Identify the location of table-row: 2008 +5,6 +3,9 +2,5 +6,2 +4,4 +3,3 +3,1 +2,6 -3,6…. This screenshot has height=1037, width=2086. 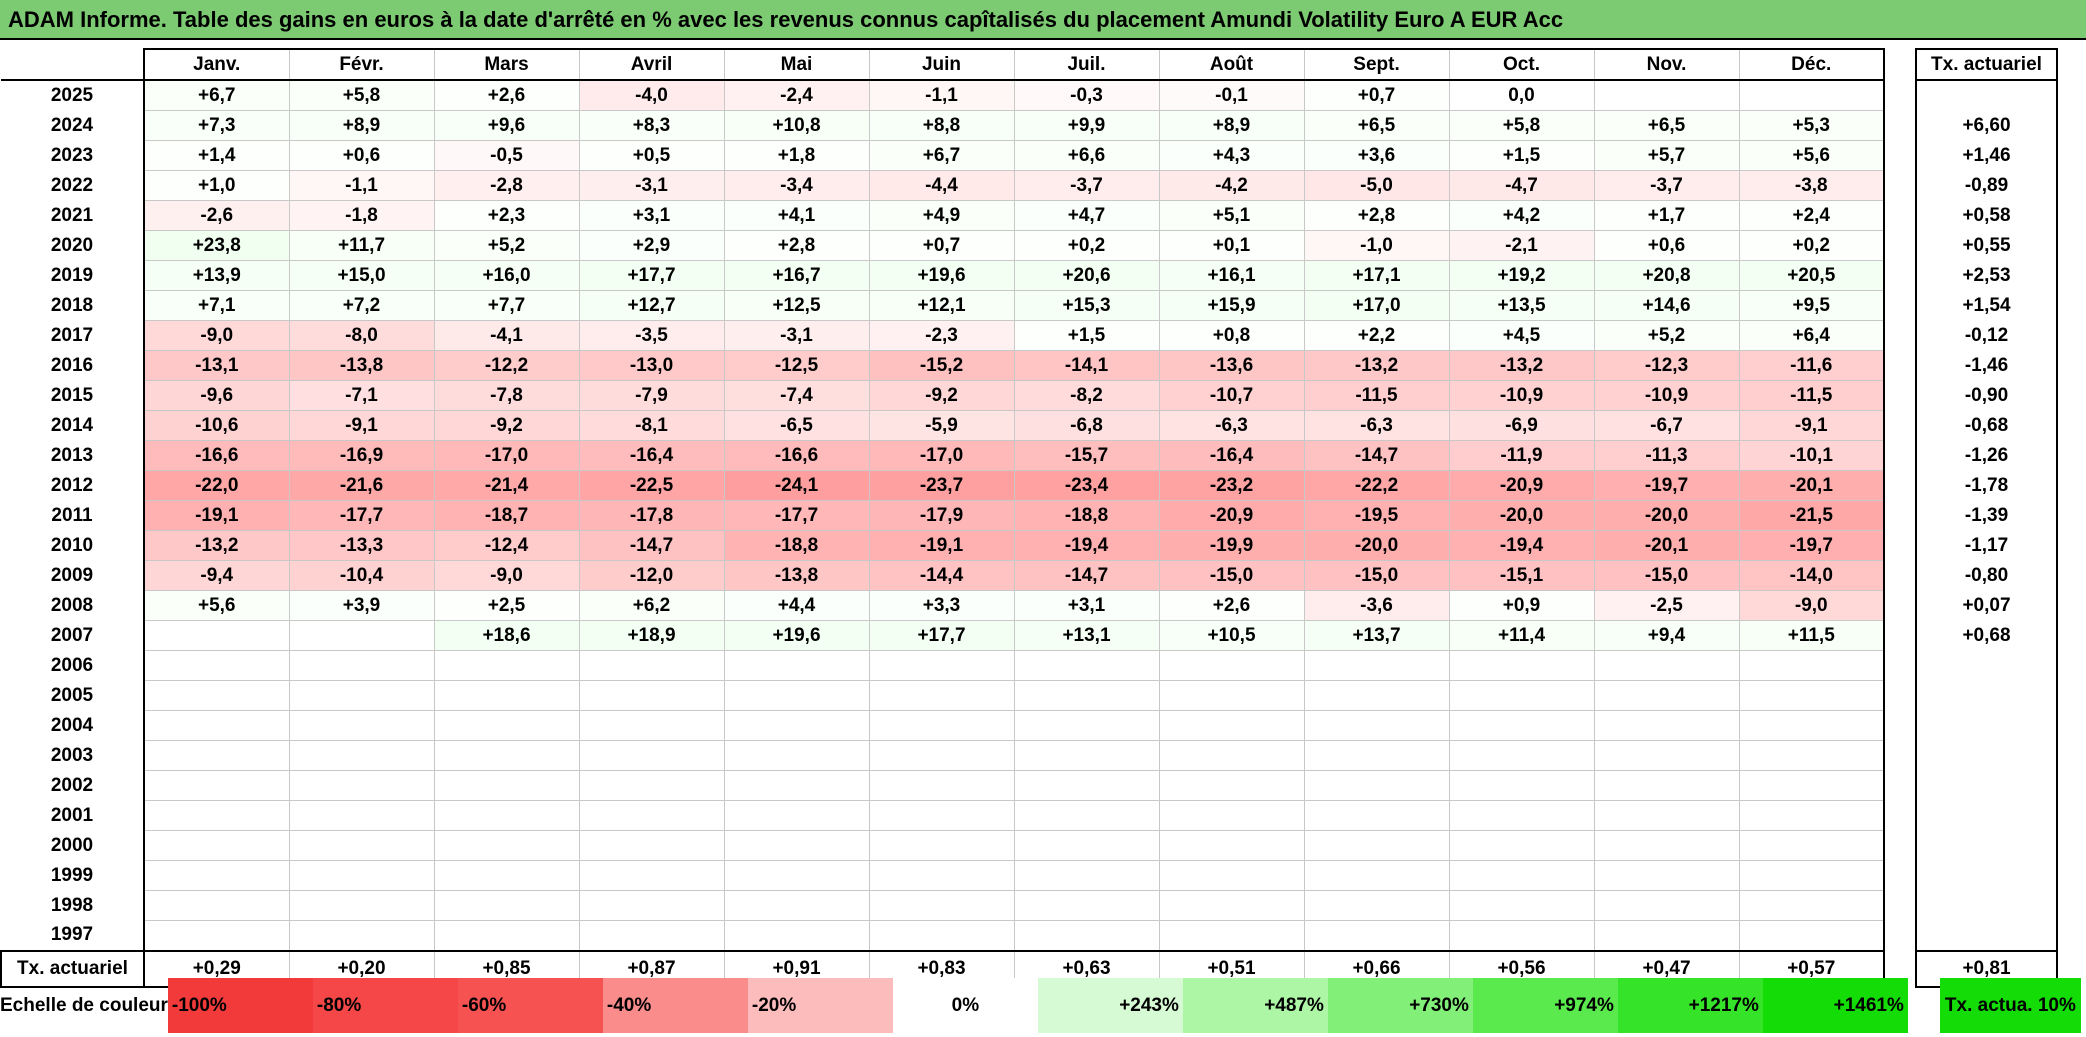
(1029, 605).